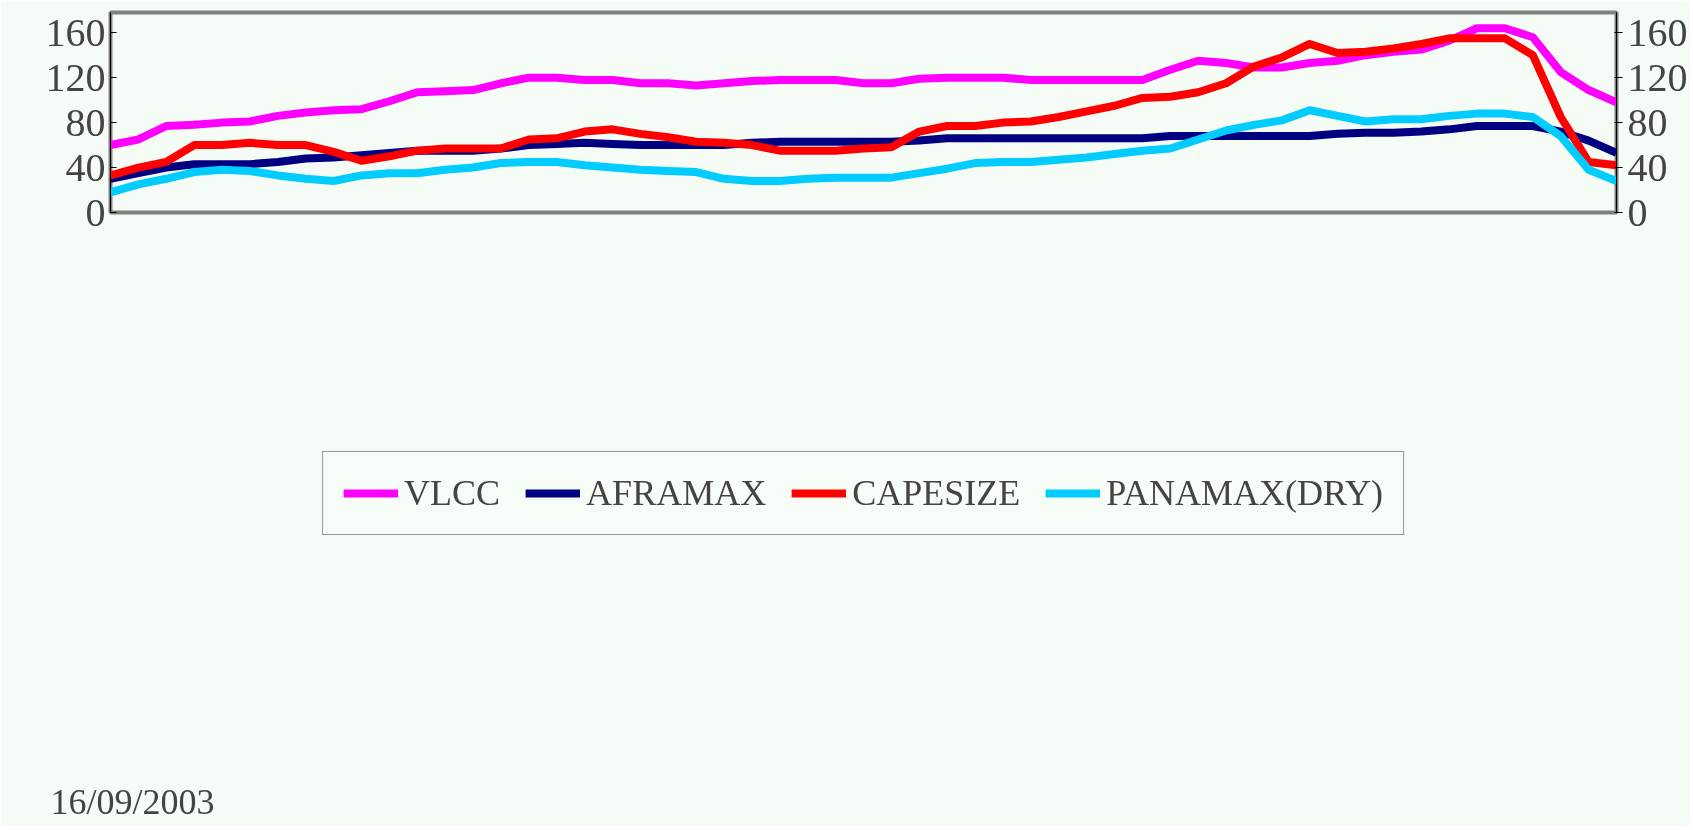 Image resolution: width=1693 pixels, height=830 pixels. What do you see at coordinates (1244, 493) in the screenshot?
I see `legend-label: PANAMAX(DRY)` at bounding box center [1244, 493].